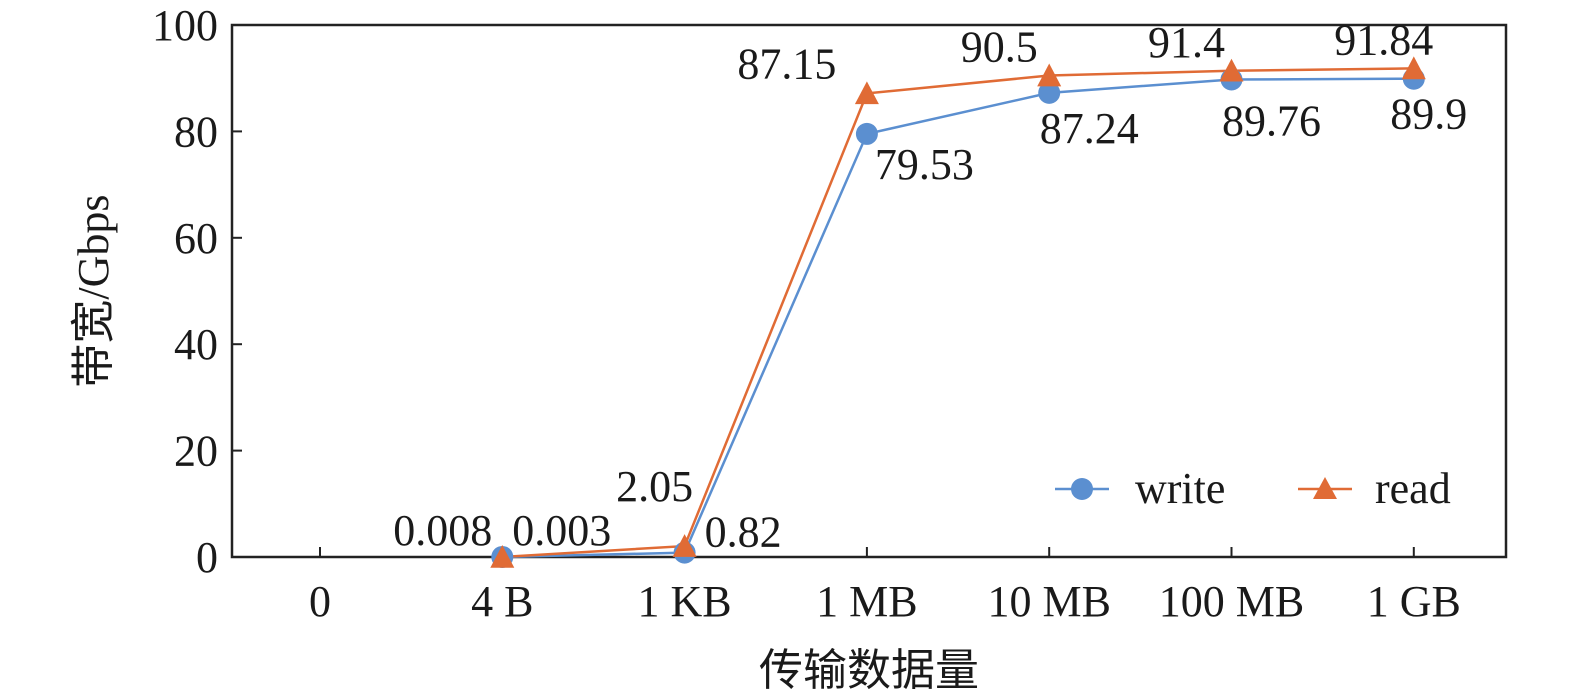 This screenshot has height=699, width=1575. What do you see at coordinates (1325, 488) in the screenshot?
I see `legend-read-marker` at bounding box center [1325, 488].